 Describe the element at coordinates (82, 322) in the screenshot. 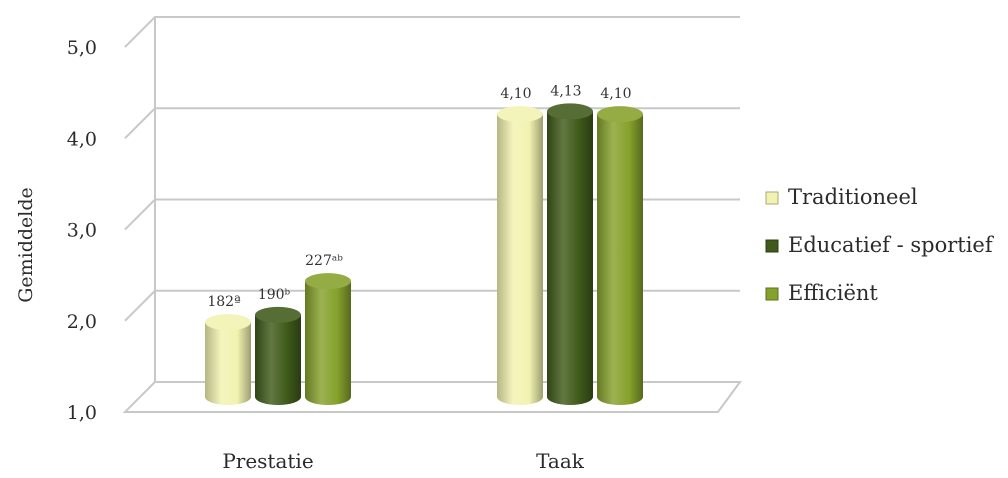

I see `y-tick-label: 2,0` at that location.